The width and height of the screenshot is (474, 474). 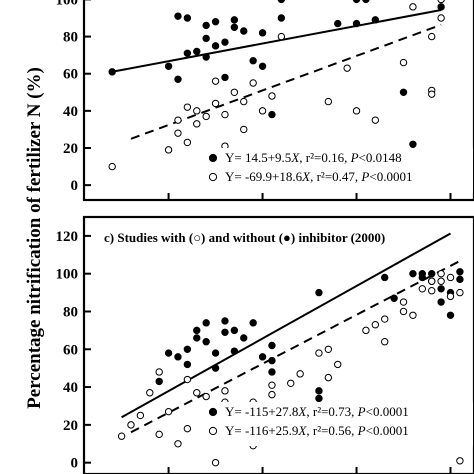 I want to click on y-tick-label: 120, so click(x=67, y=237).